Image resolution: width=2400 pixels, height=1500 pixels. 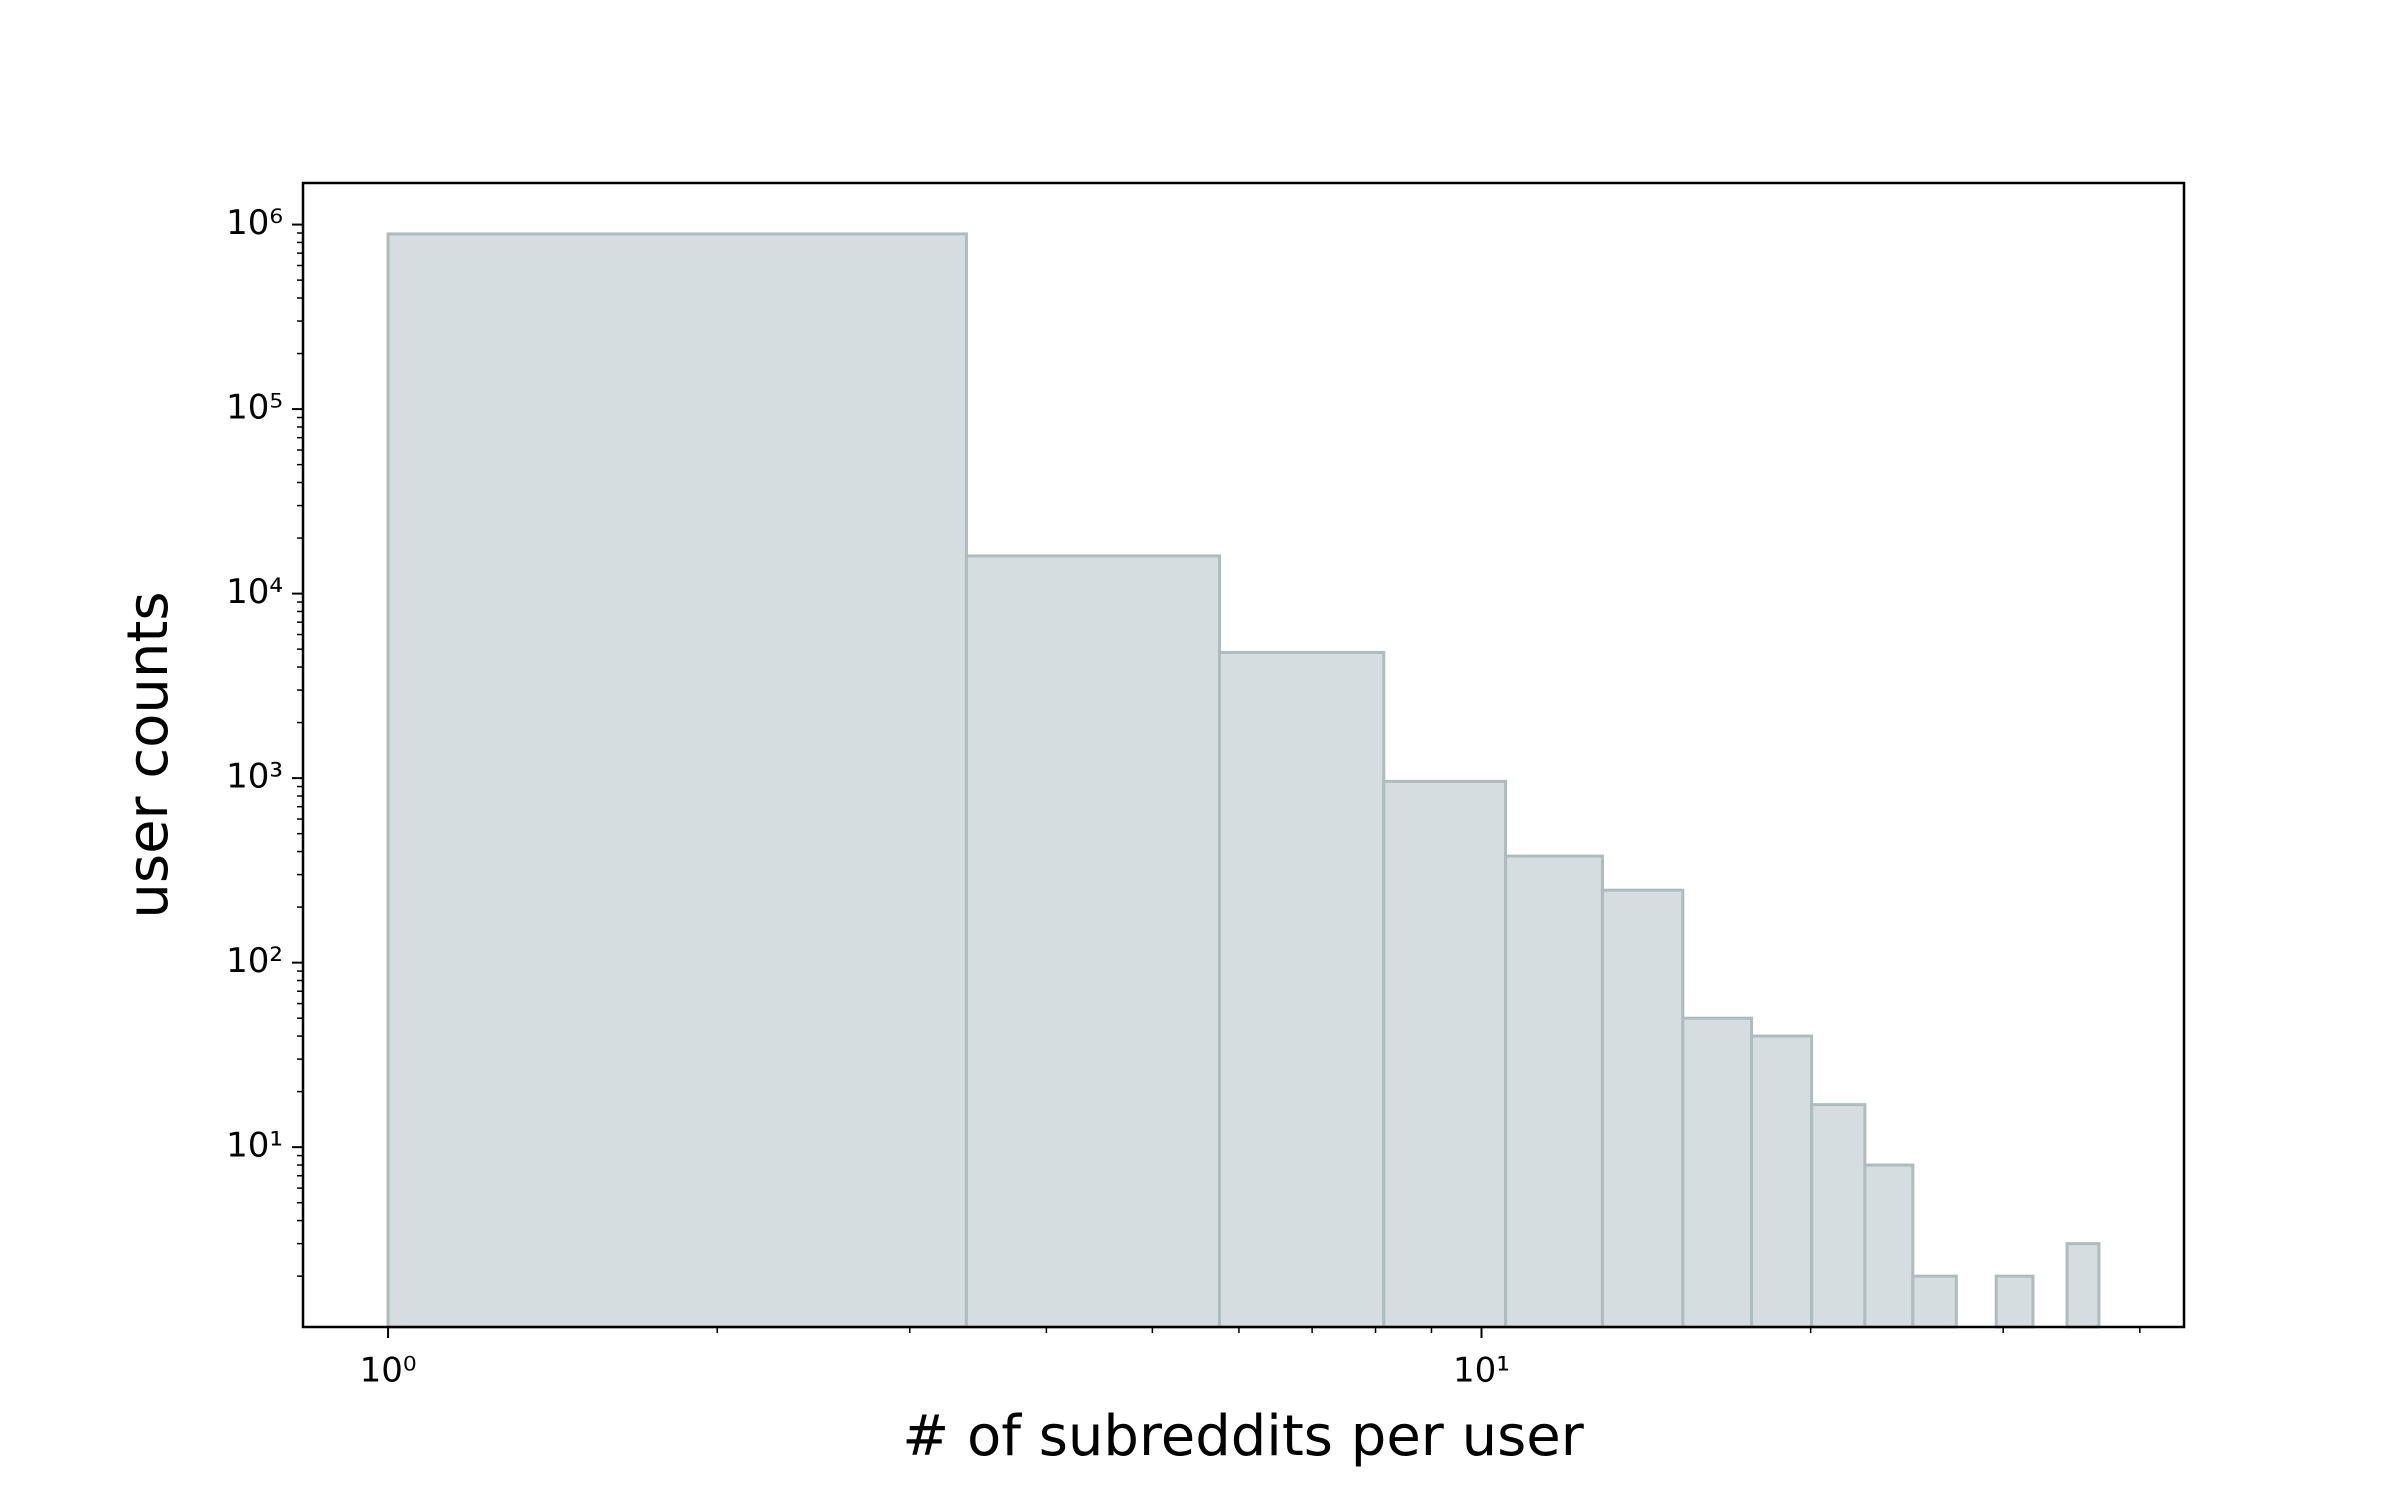 What do you see at coordinates (1243, 1436) in the screenshot?
I see `x-axis-label: # of subreddits per user` at bounding box center [1243, 1436].